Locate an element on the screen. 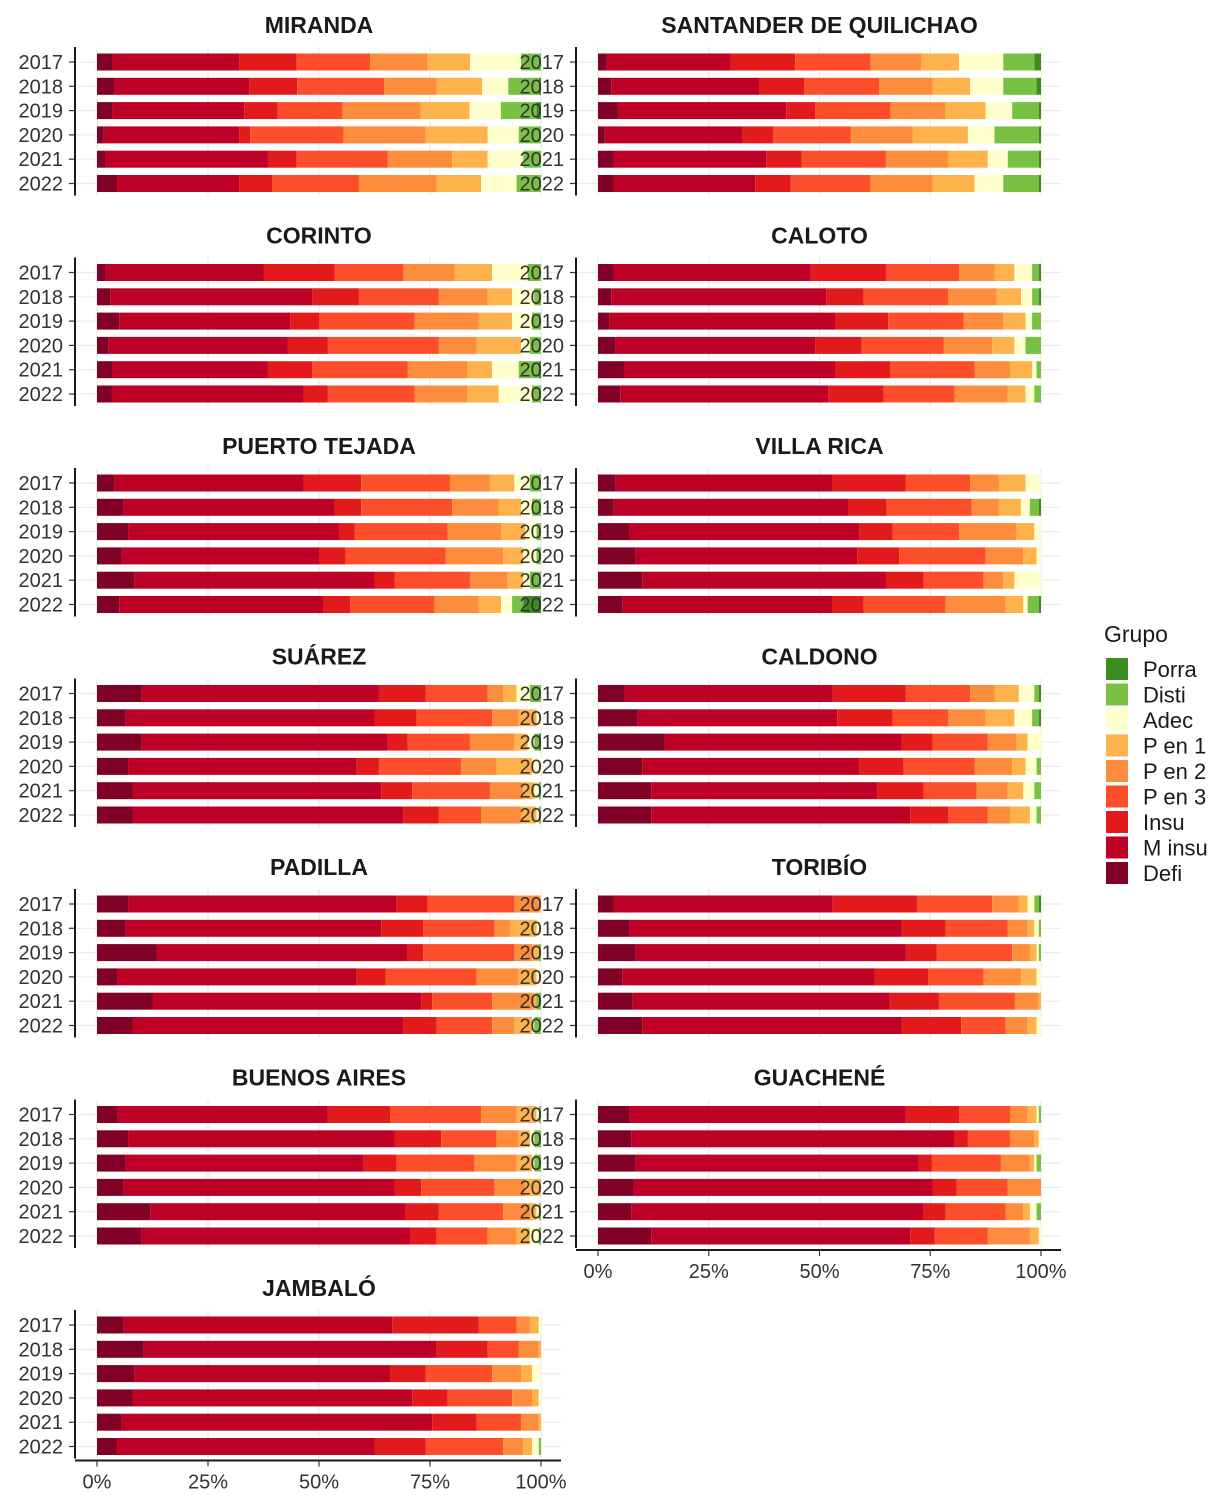 The width and height of the screenshot is (1226, 1495). y-tick-label: 2019 is located at coordinates (41, 954).